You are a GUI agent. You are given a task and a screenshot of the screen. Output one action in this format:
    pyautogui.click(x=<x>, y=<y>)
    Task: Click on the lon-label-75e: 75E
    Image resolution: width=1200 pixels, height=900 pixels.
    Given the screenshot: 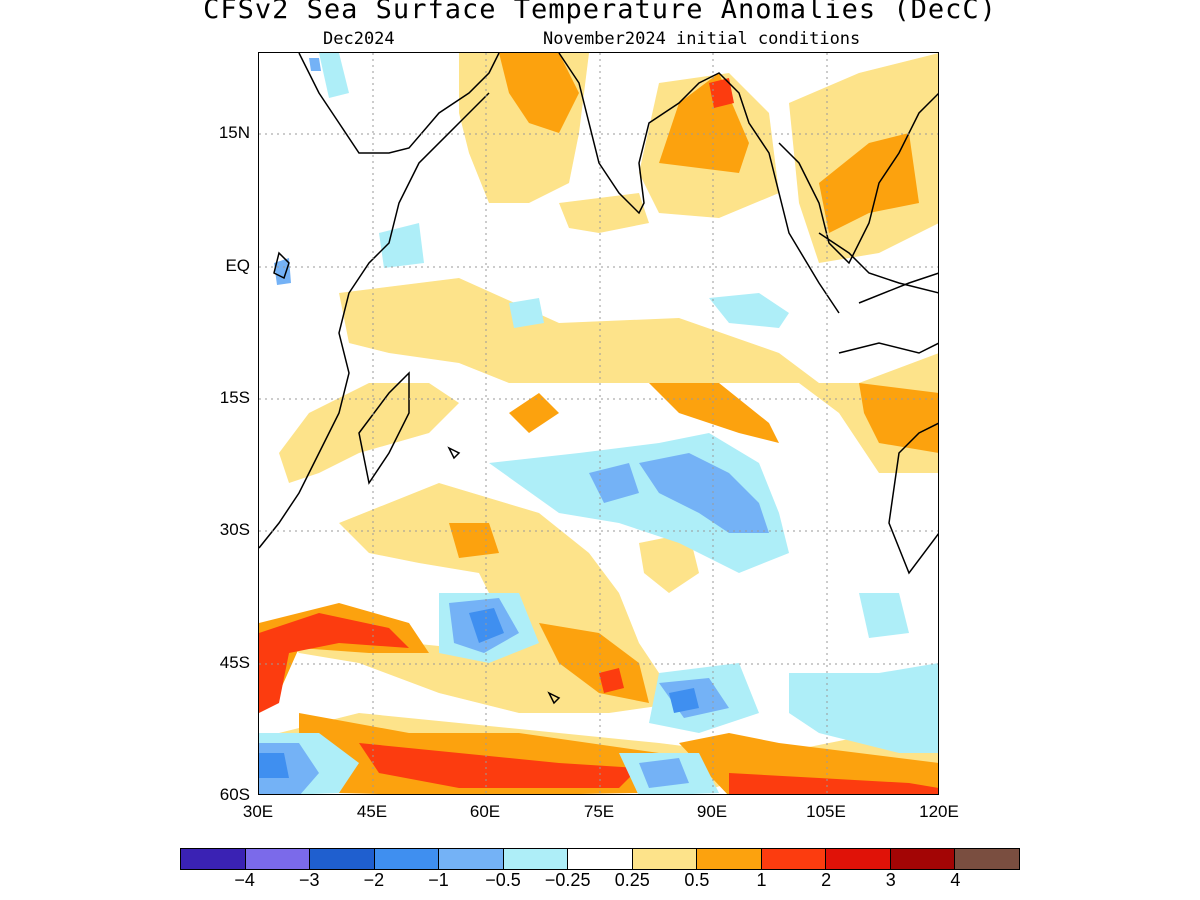 What is the action you would take?
    pyautogui.click(x=599, y=811)
    